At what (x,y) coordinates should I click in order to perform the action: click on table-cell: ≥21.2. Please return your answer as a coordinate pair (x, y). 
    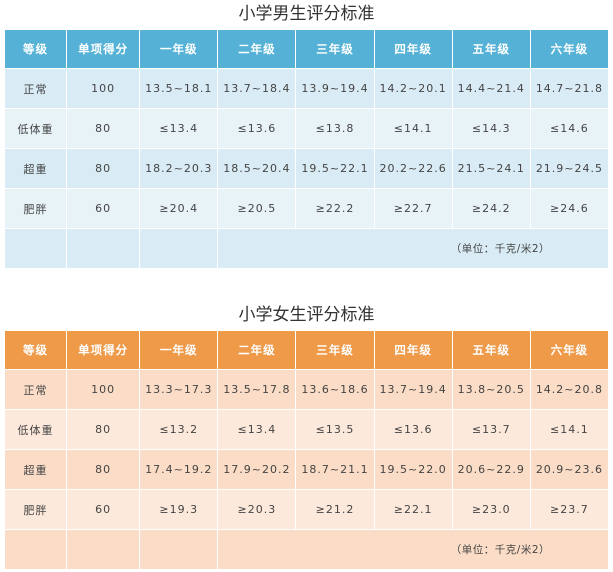
    Looking at the image, I should click on (335, 509).